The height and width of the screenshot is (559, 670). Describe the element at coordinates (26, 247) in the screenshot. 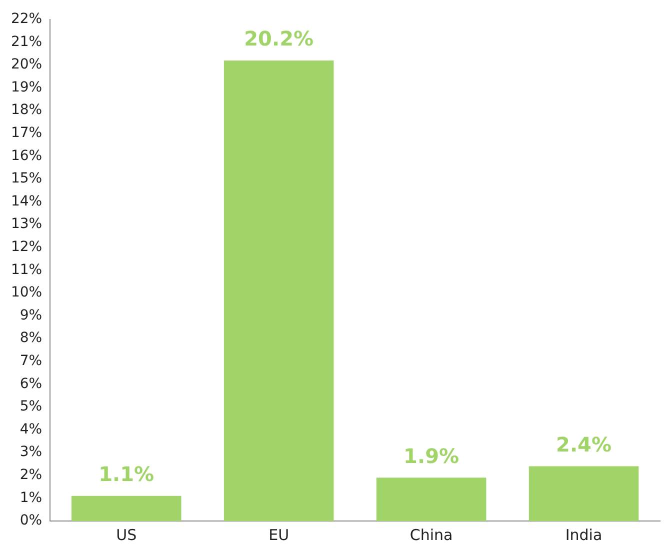

I see `y-tick-label: 12%` at that location.